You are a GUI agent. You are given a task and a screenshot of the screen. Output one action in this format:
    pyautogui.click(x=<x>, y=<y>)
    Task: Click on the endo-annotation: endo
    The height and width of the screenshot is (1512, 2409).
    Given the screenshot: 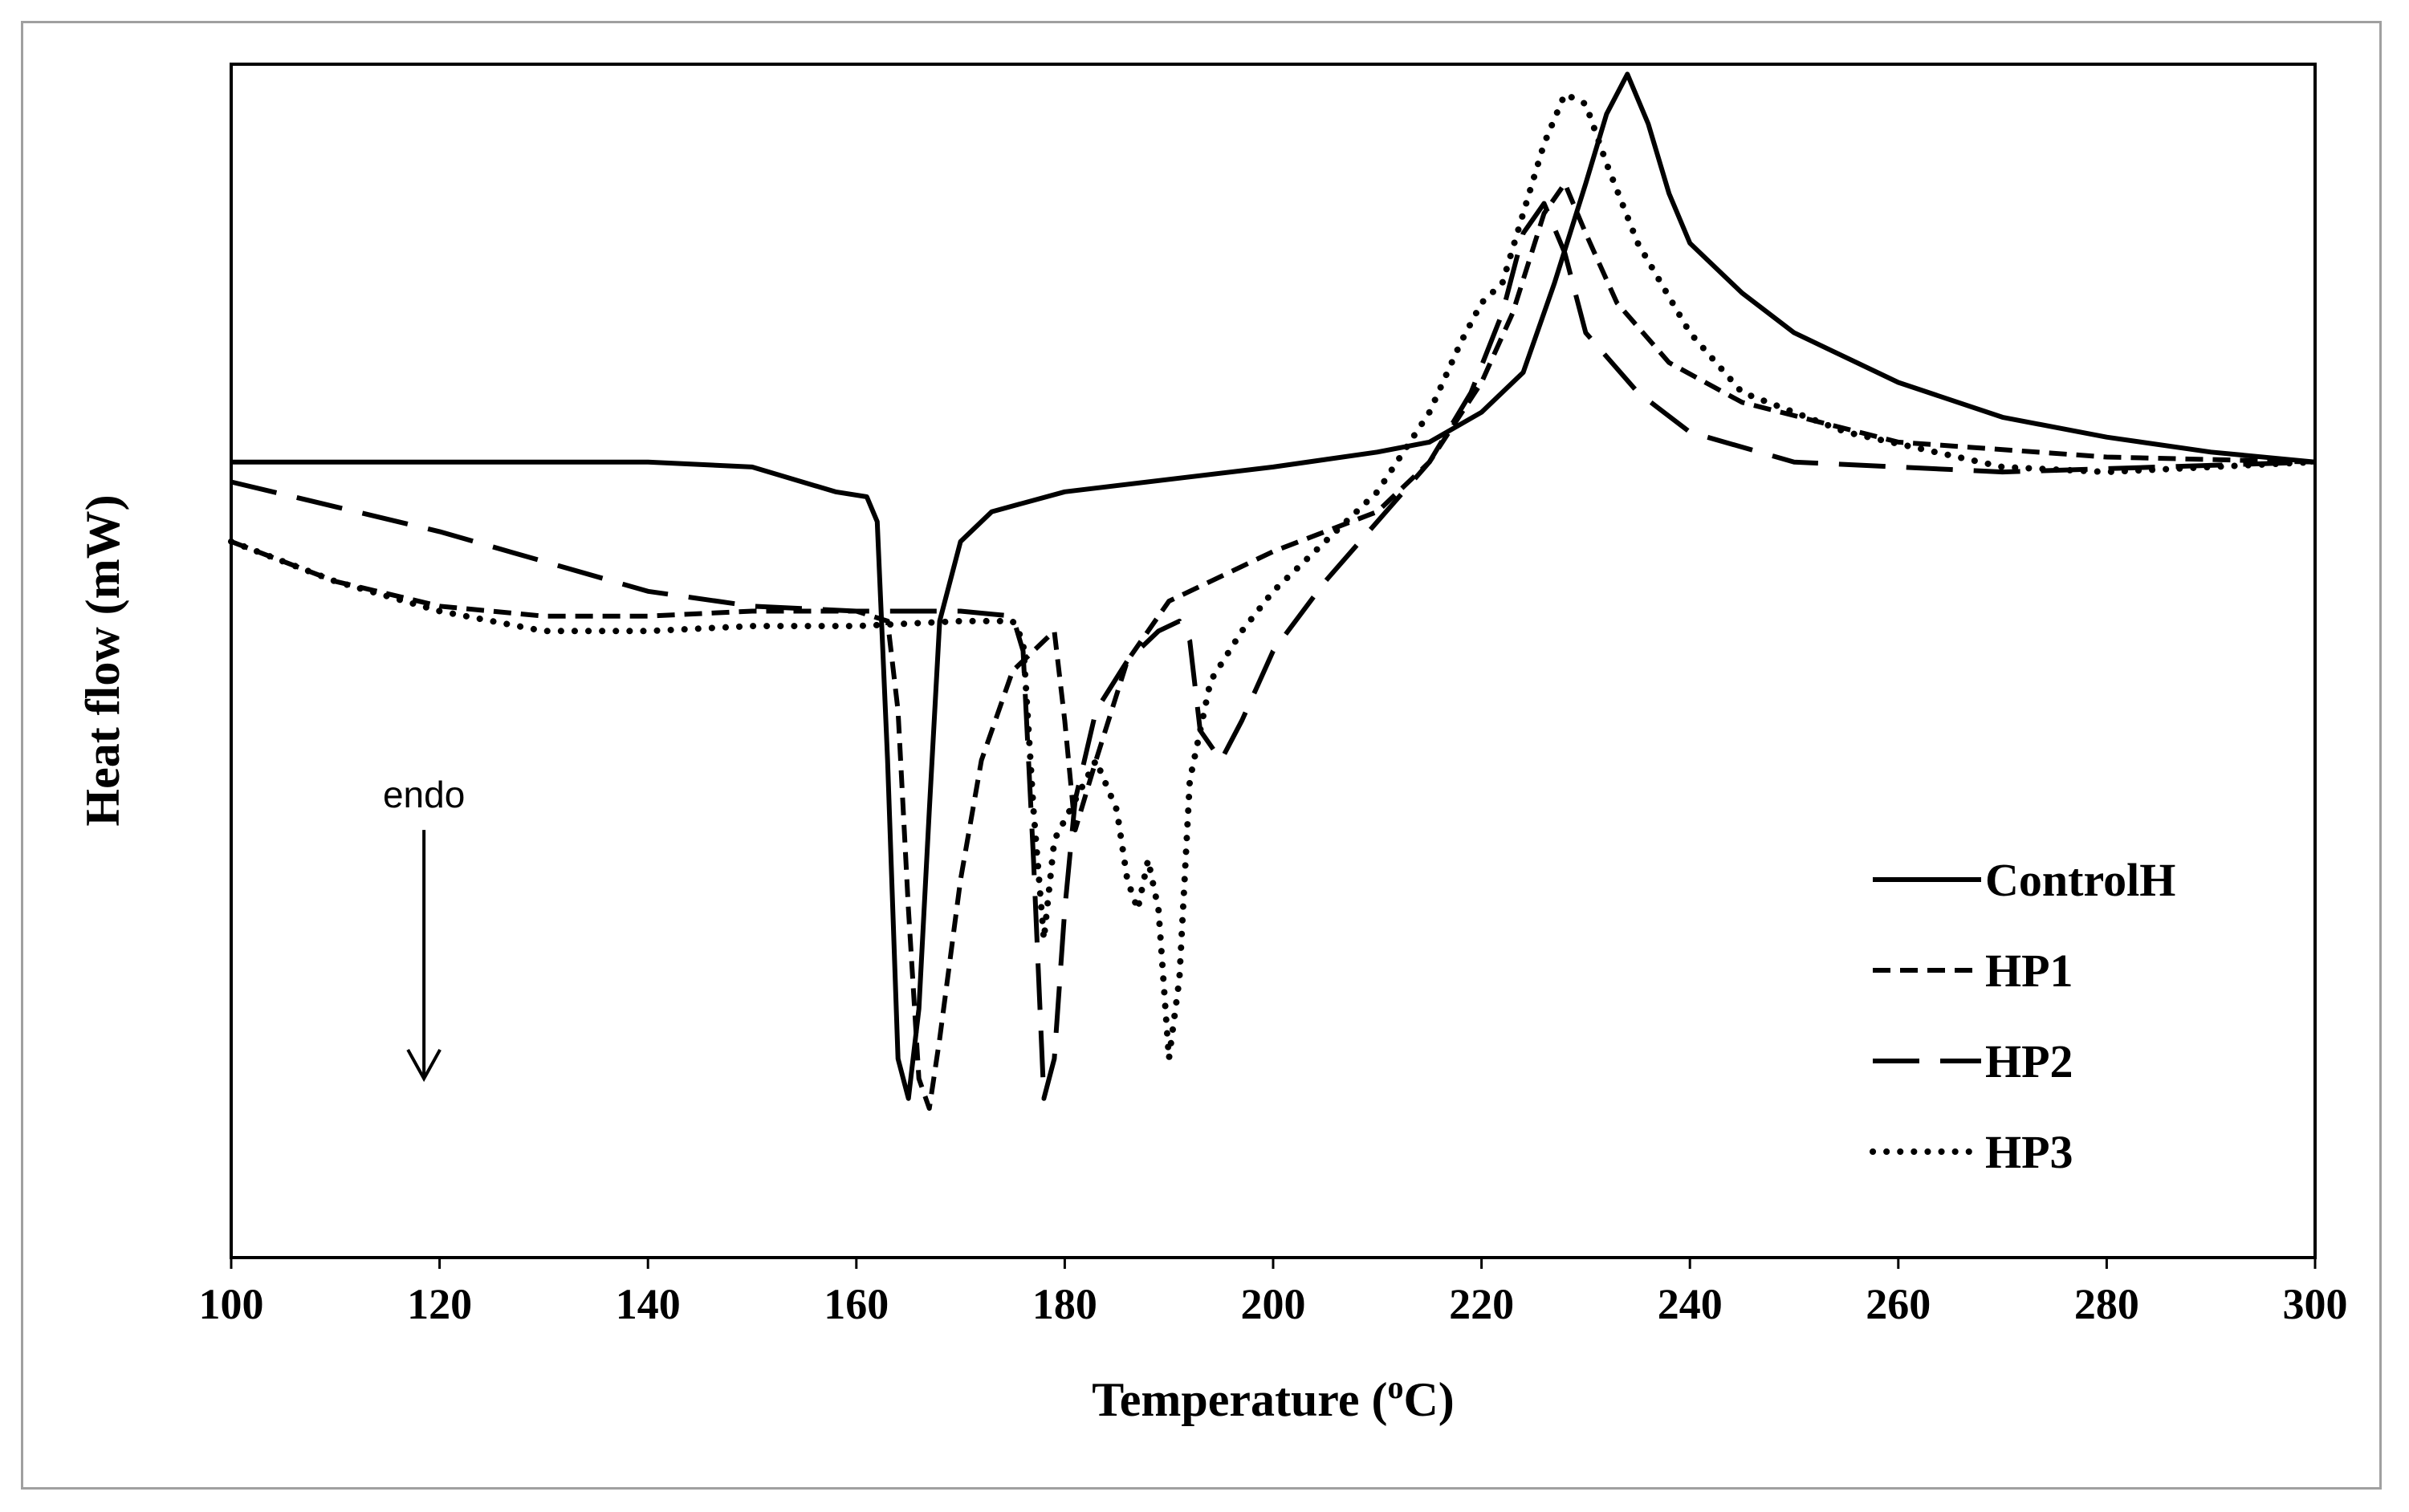 What is the action you would take?
    pyautogui.click(x=424, y=928)
    